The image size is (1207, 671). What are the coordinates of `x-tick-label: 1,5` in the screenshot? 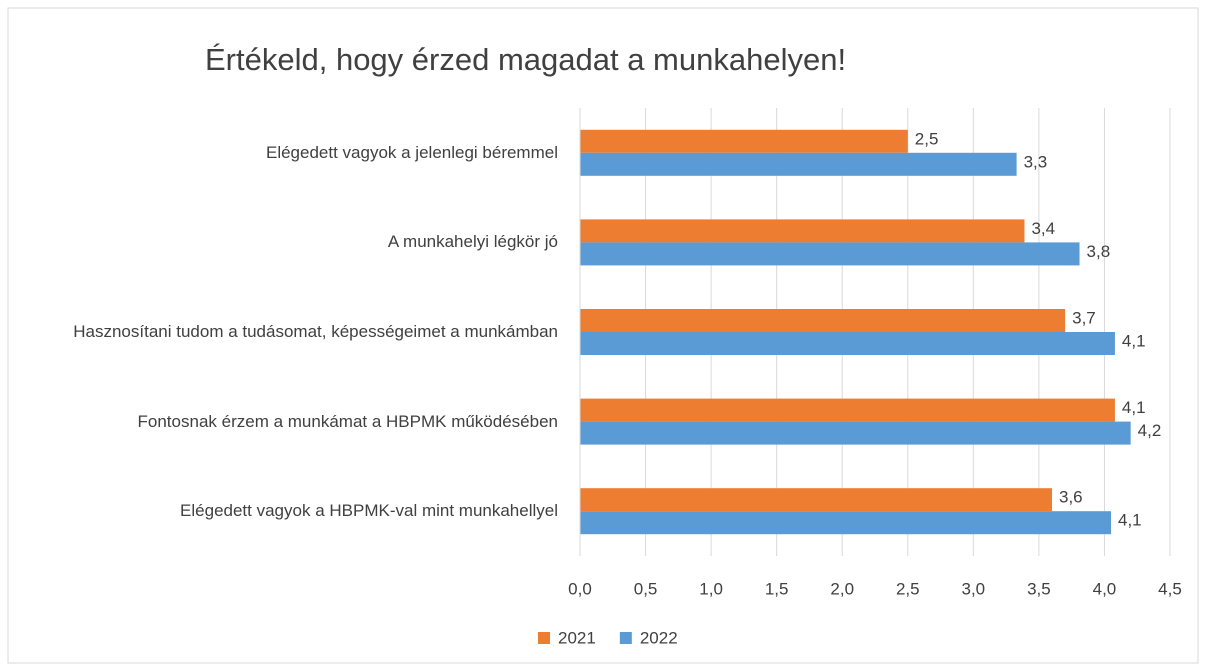 It's located at (777, 588).